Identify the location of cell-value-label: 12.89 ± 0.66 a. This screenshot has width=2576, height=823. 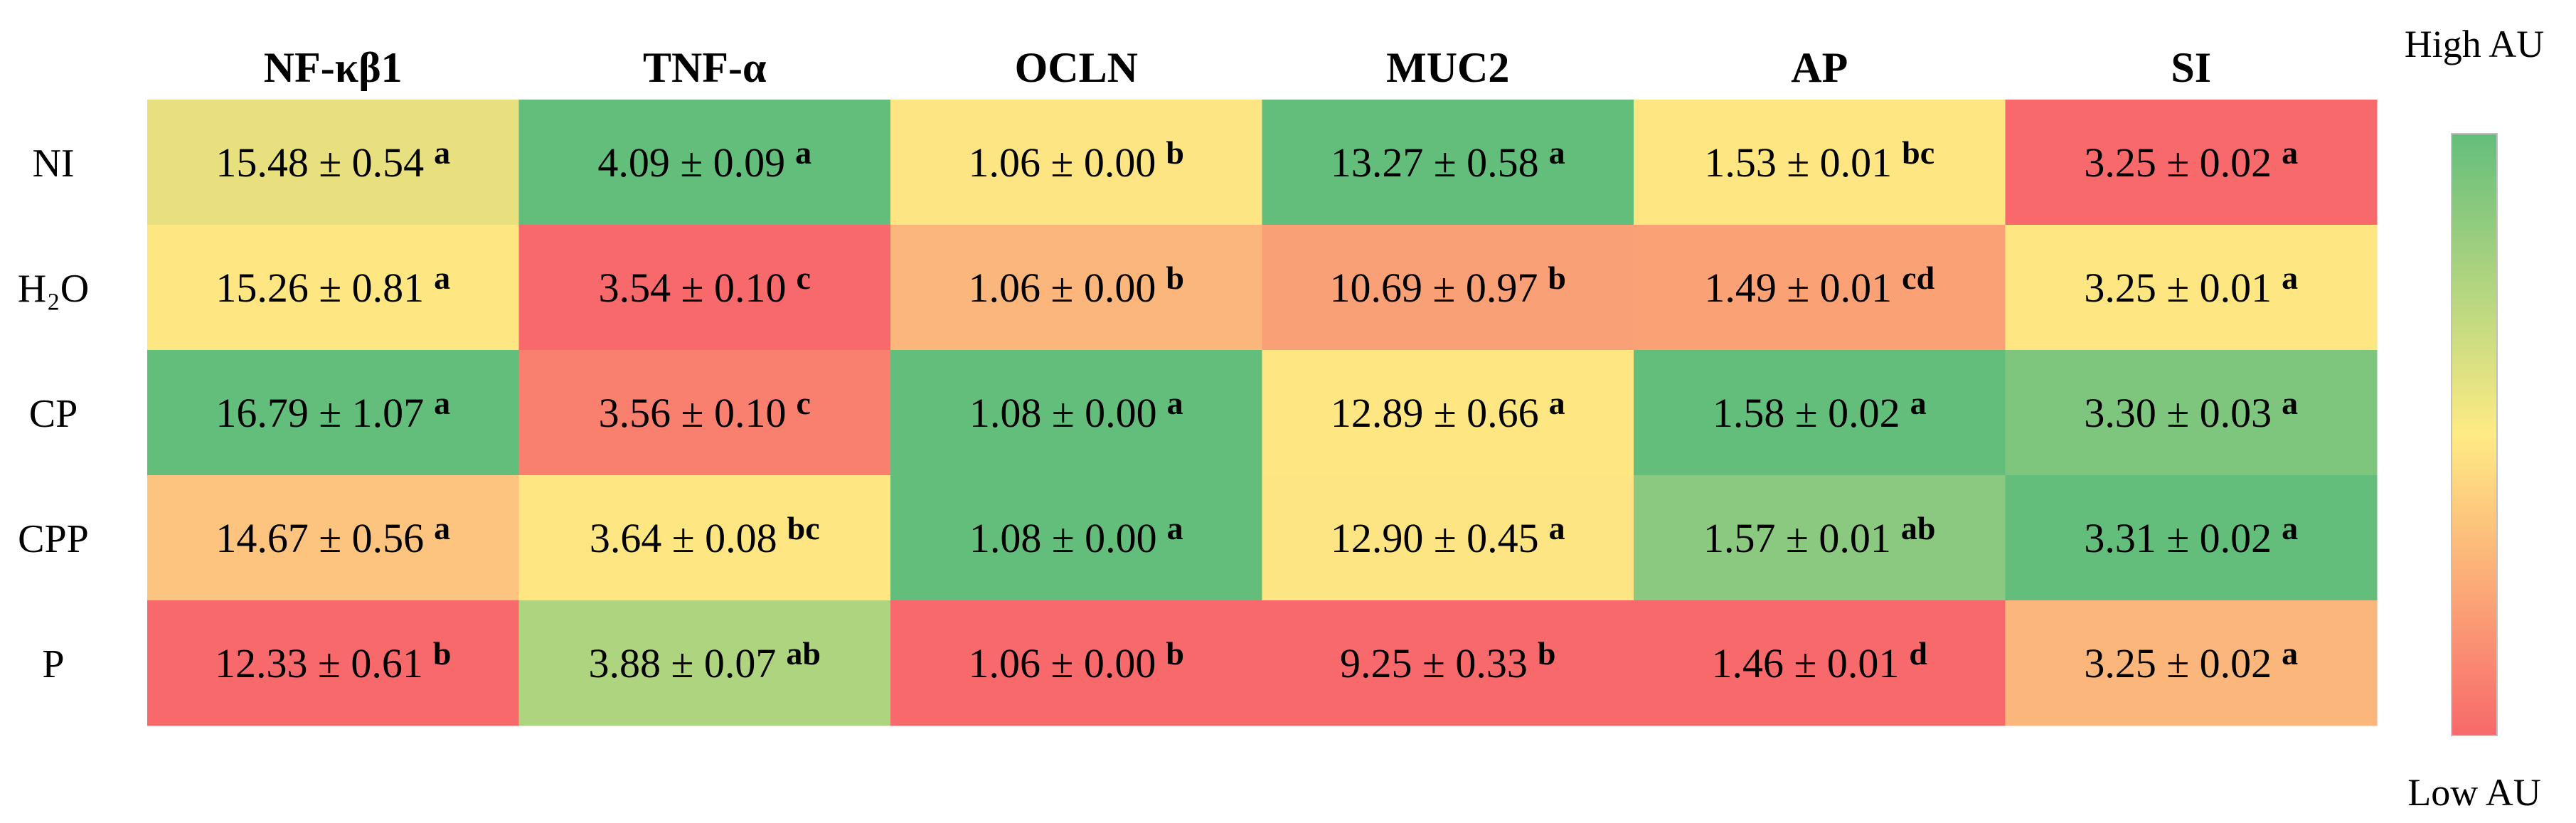
(1448, 411).